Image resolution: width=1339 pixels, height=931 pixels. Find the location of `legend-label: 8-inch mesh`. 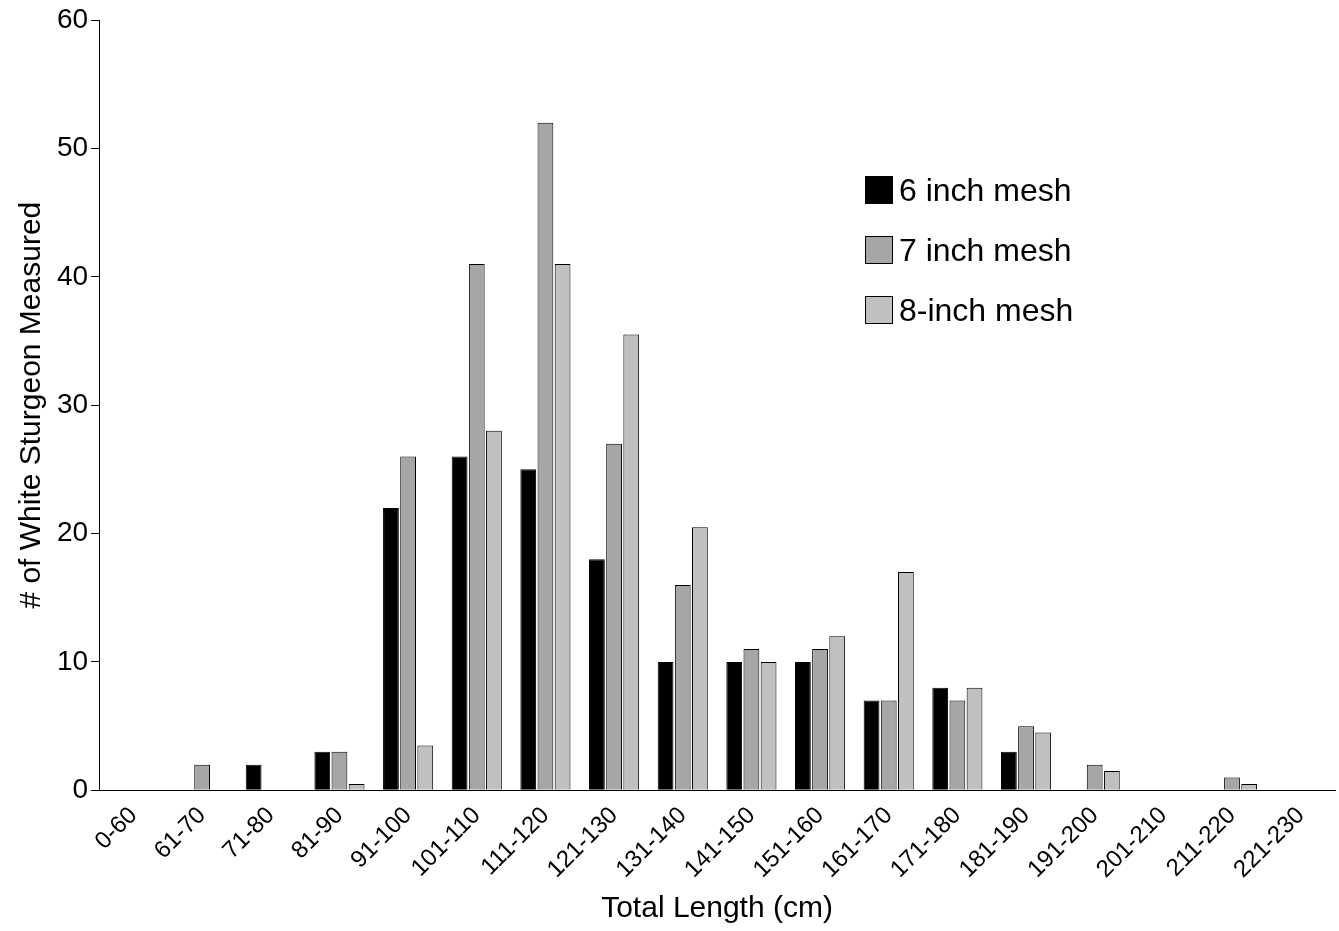

legend-label: 8-inch mesh is located at coordinates (986, 310).